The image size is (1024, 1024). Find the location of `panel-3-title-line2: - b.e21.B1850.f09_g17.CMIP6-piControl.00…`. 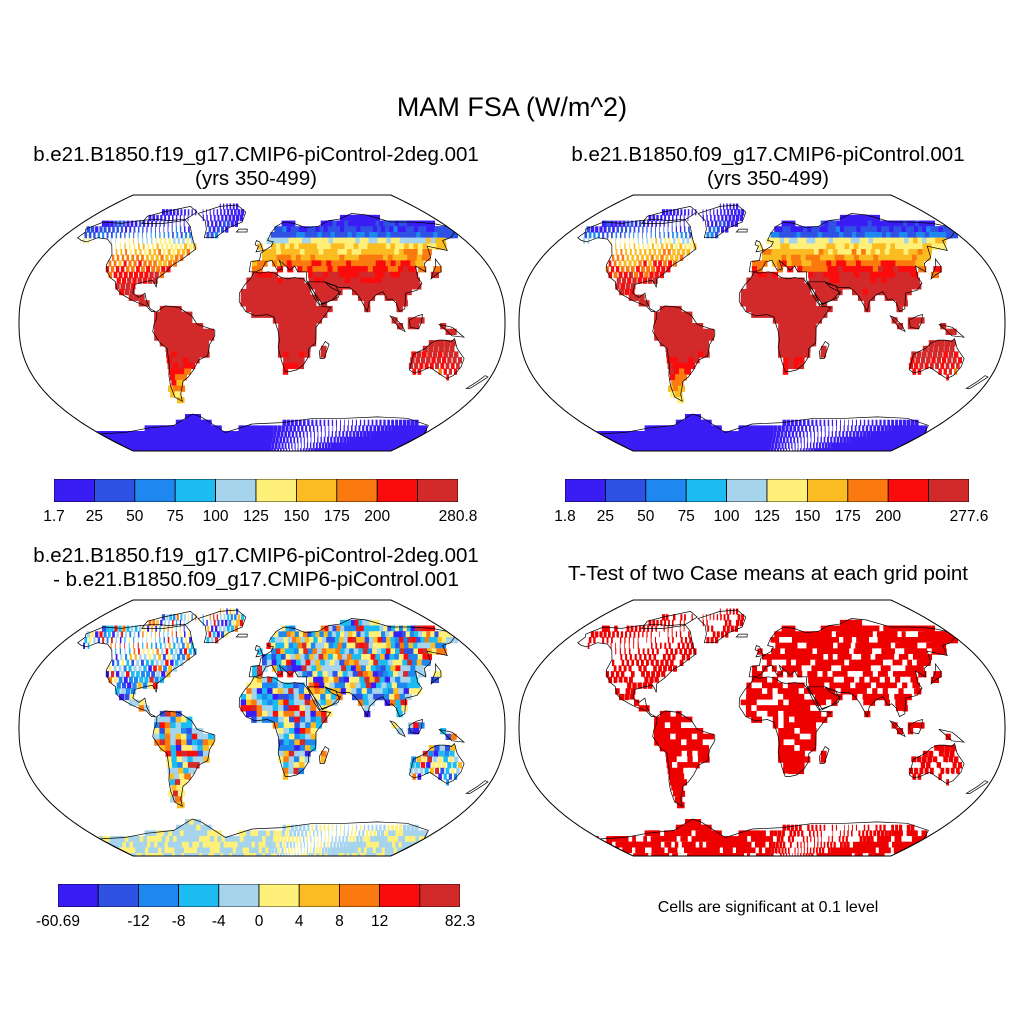

panel-3-title-line2: - b.e21.B1850.f09_g17.CMIP6-piControl.00… is located at coordinates (256, 579).